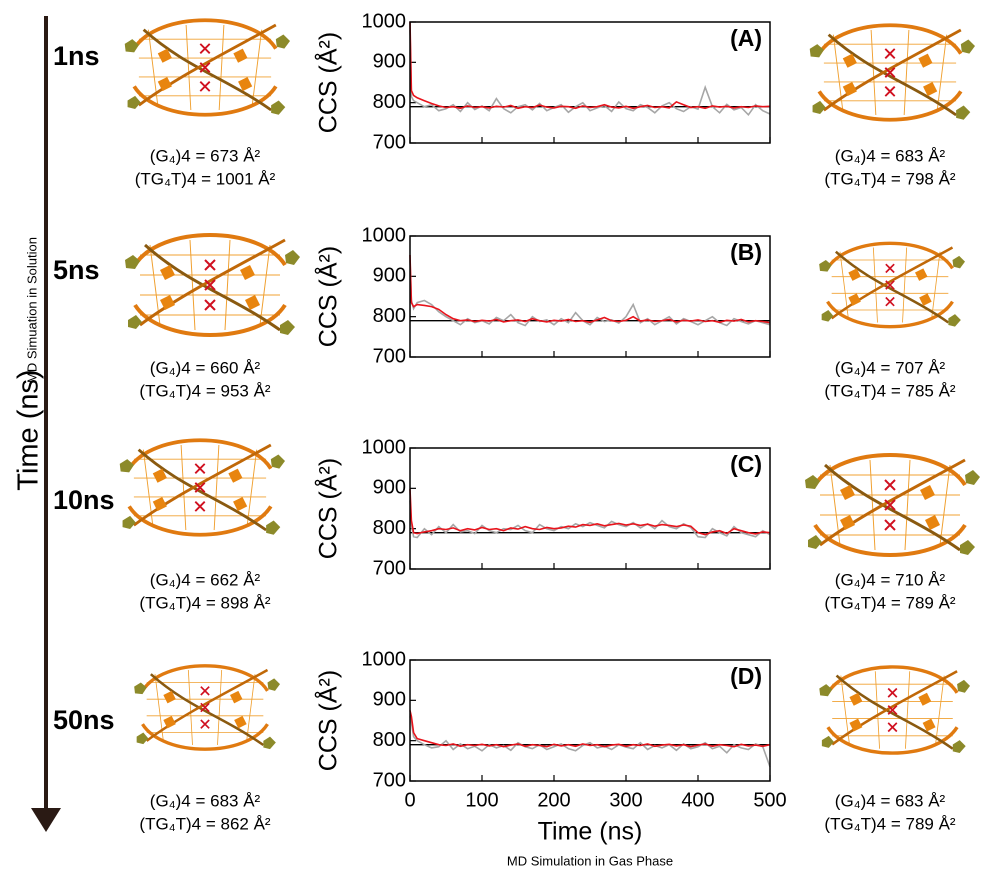  I want to click on structure-caption: (G₄)4 = 660 Å², so click(205, 367).